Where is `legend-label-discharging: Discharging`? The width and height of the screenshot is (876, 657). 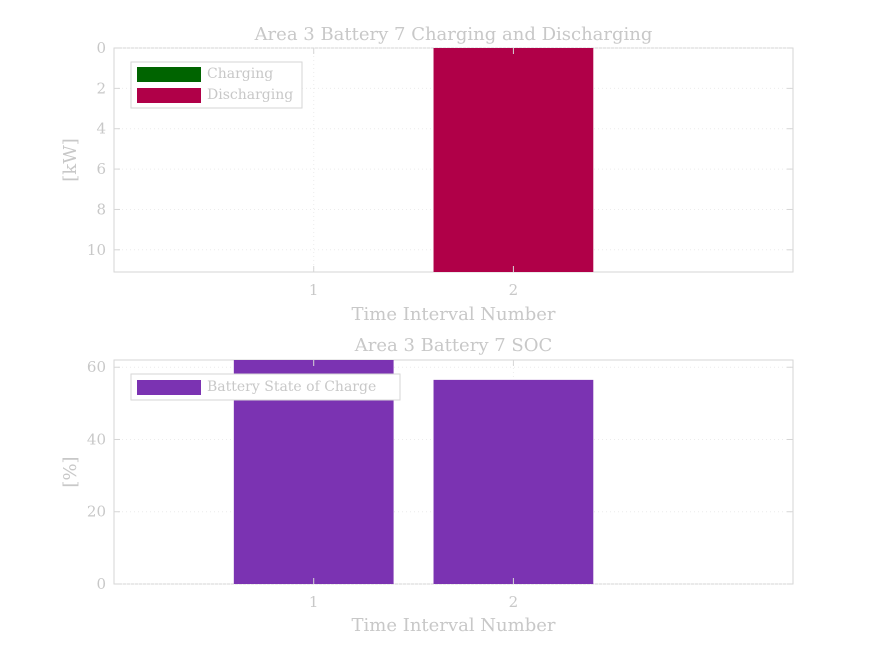
legend-label-discharging: Discharging is located at coordinates (250, 95).